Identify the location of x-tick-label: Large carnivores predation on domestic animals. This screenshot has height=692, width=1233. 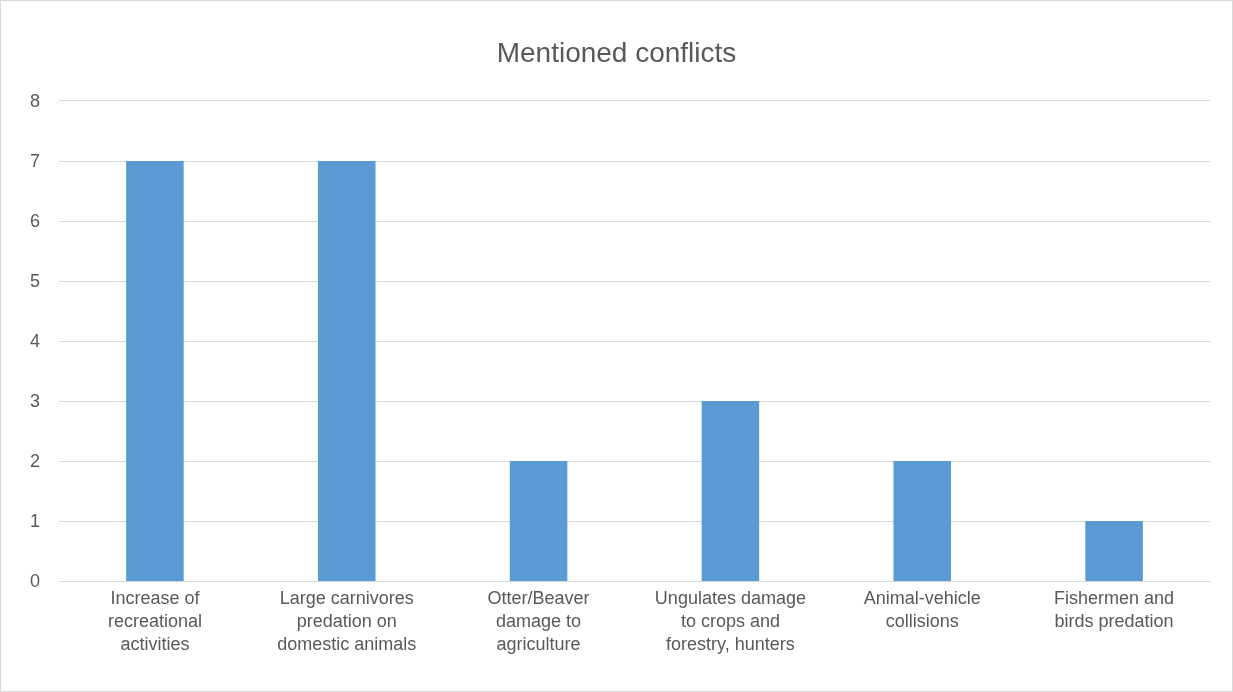
(347, 621).